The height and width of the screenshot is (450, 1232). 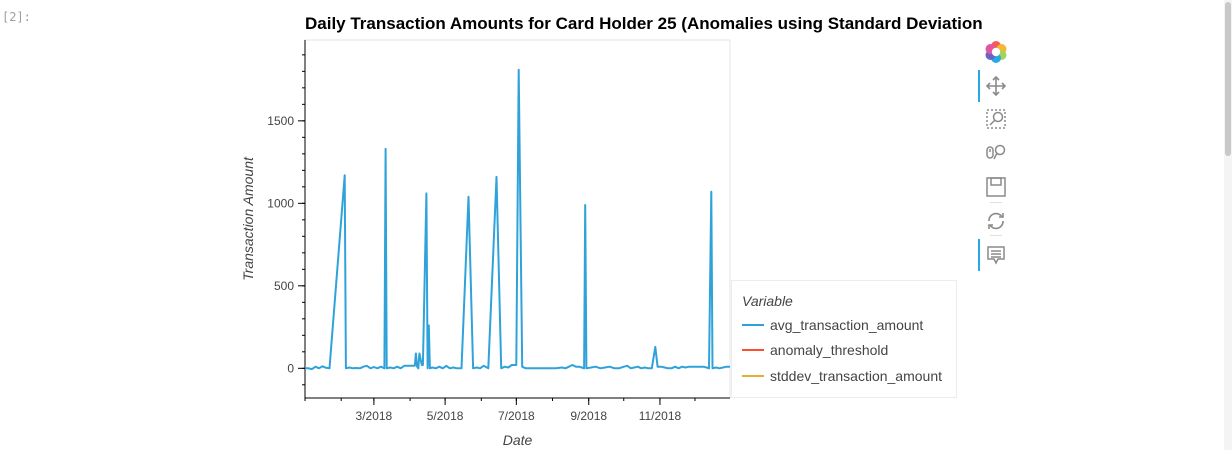 What do you see at coordinates (996, 52) in the screenshot?
I see `bokeh-logo-icon` at bounding box center [996, 52].